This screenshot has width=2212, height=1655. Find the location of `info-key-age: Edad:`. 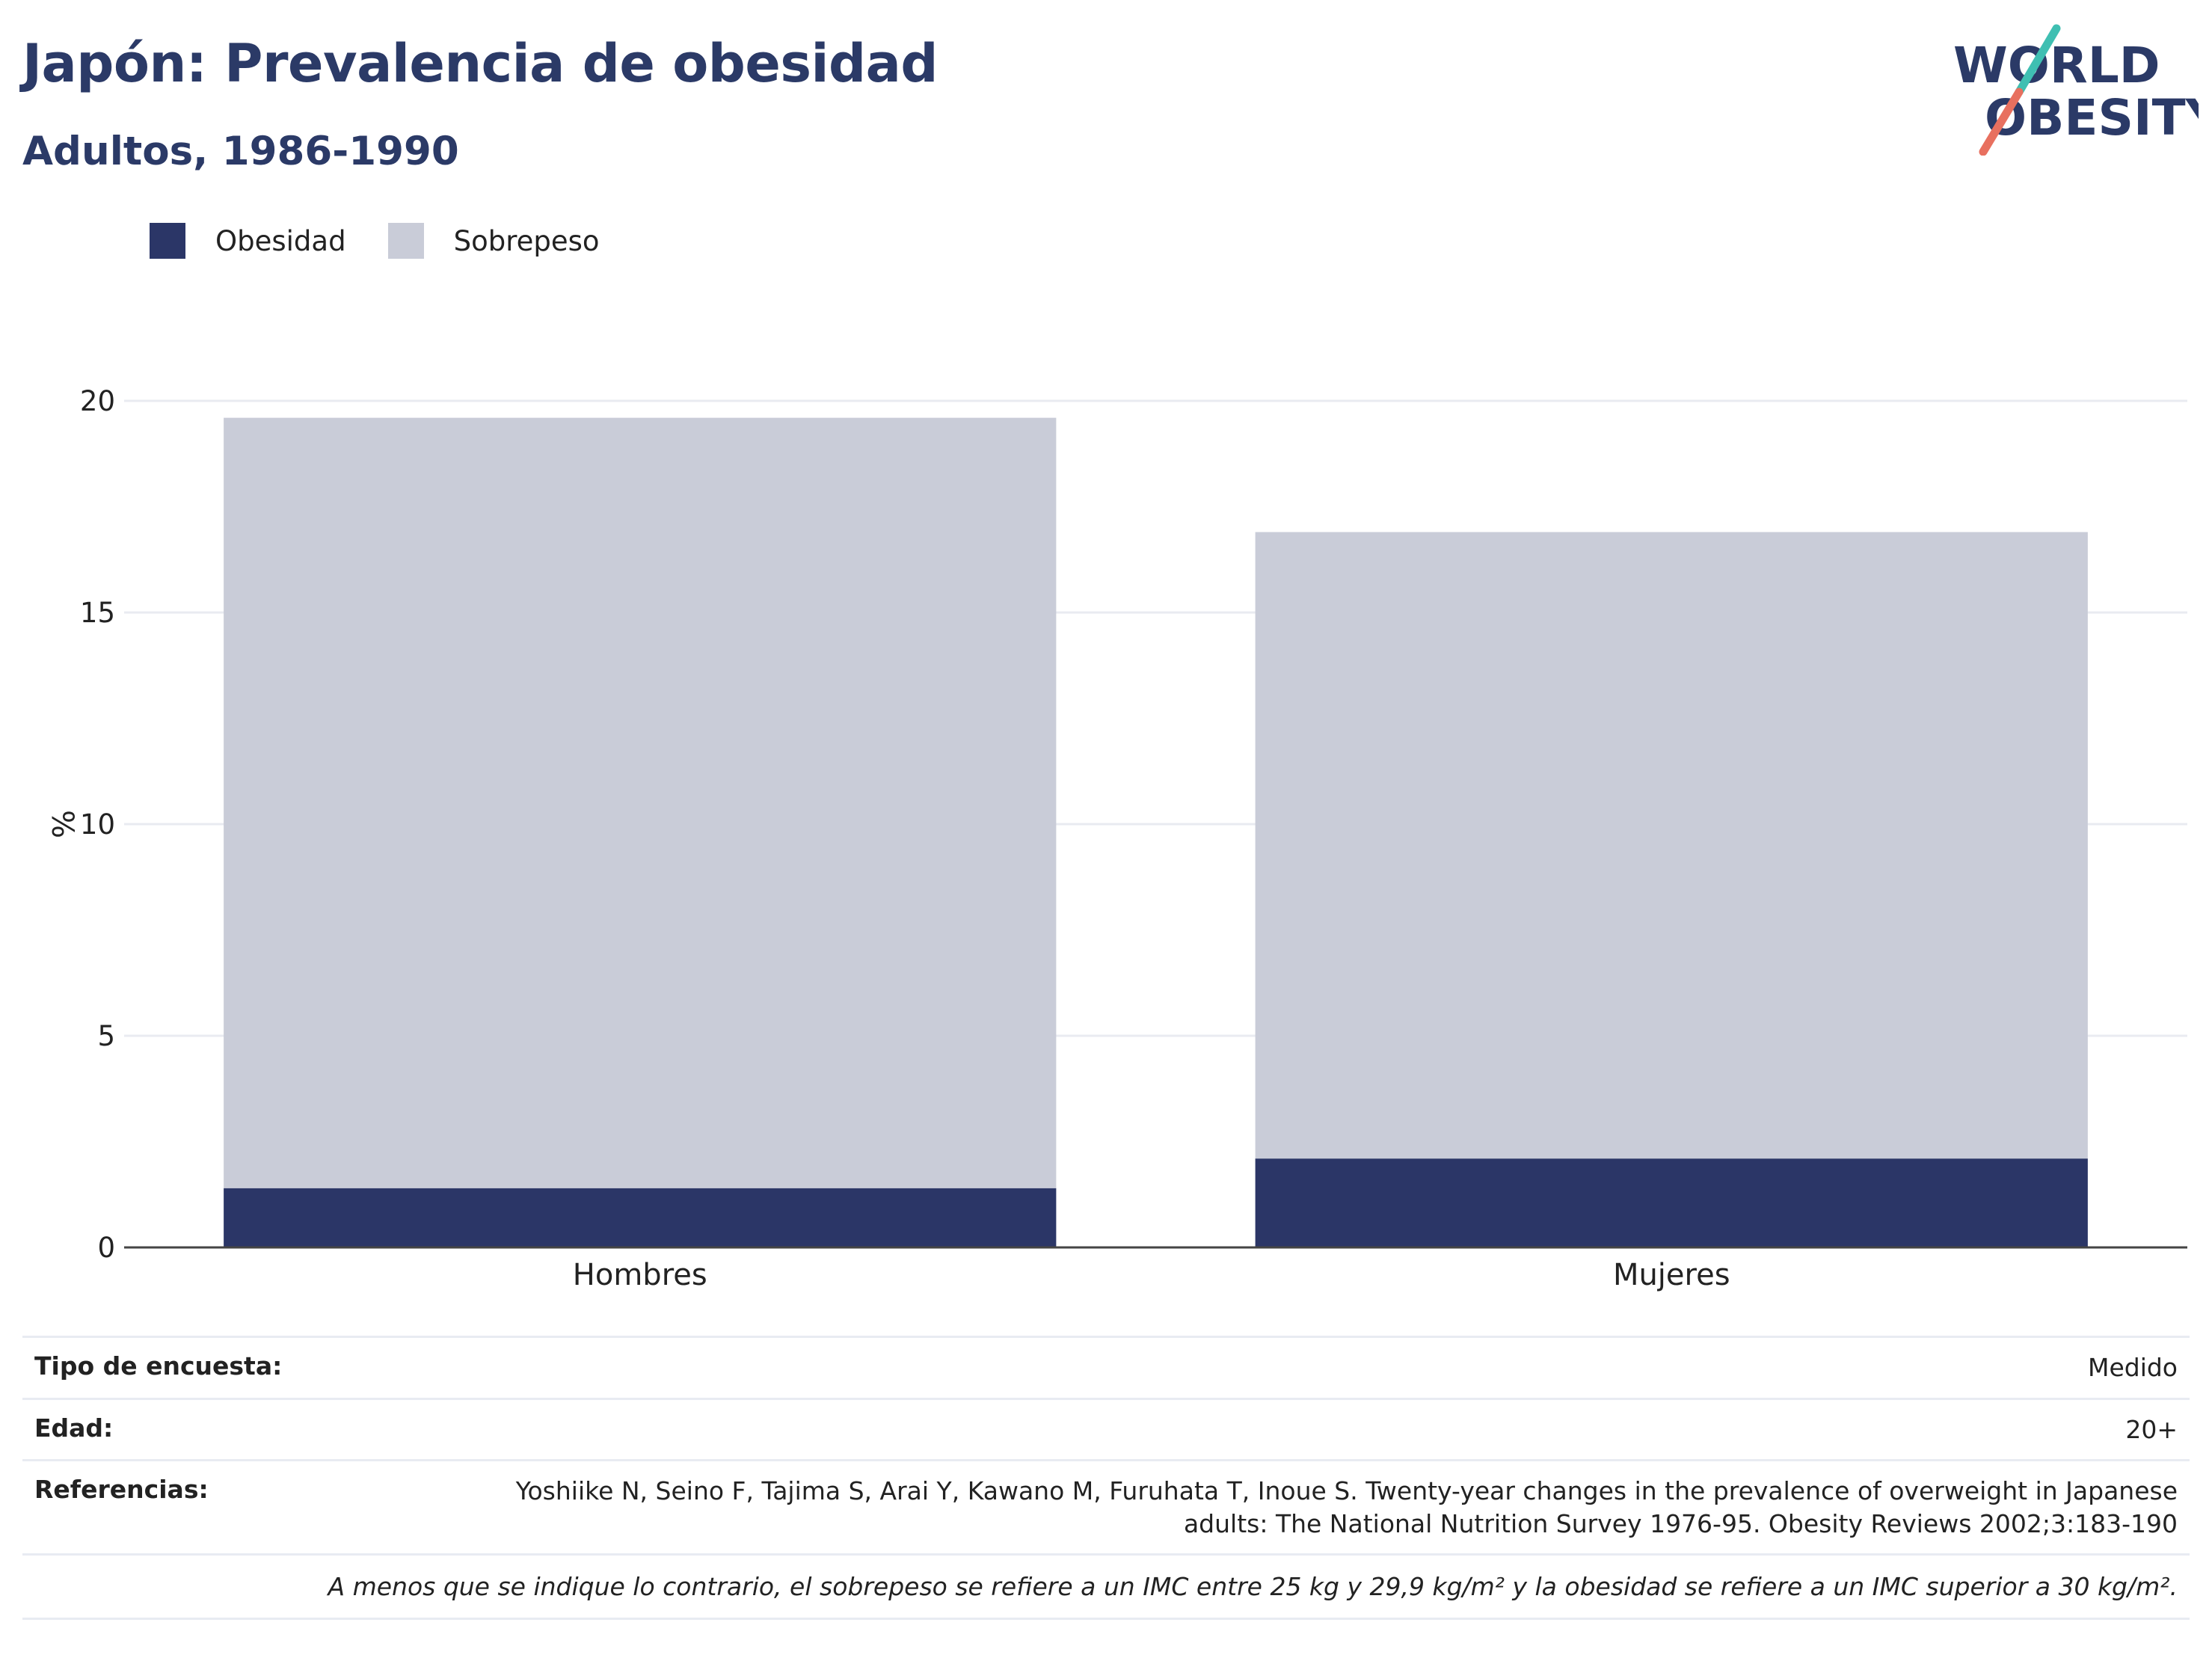

info-key-age: Edad: is located at coordinates (169, 1429).